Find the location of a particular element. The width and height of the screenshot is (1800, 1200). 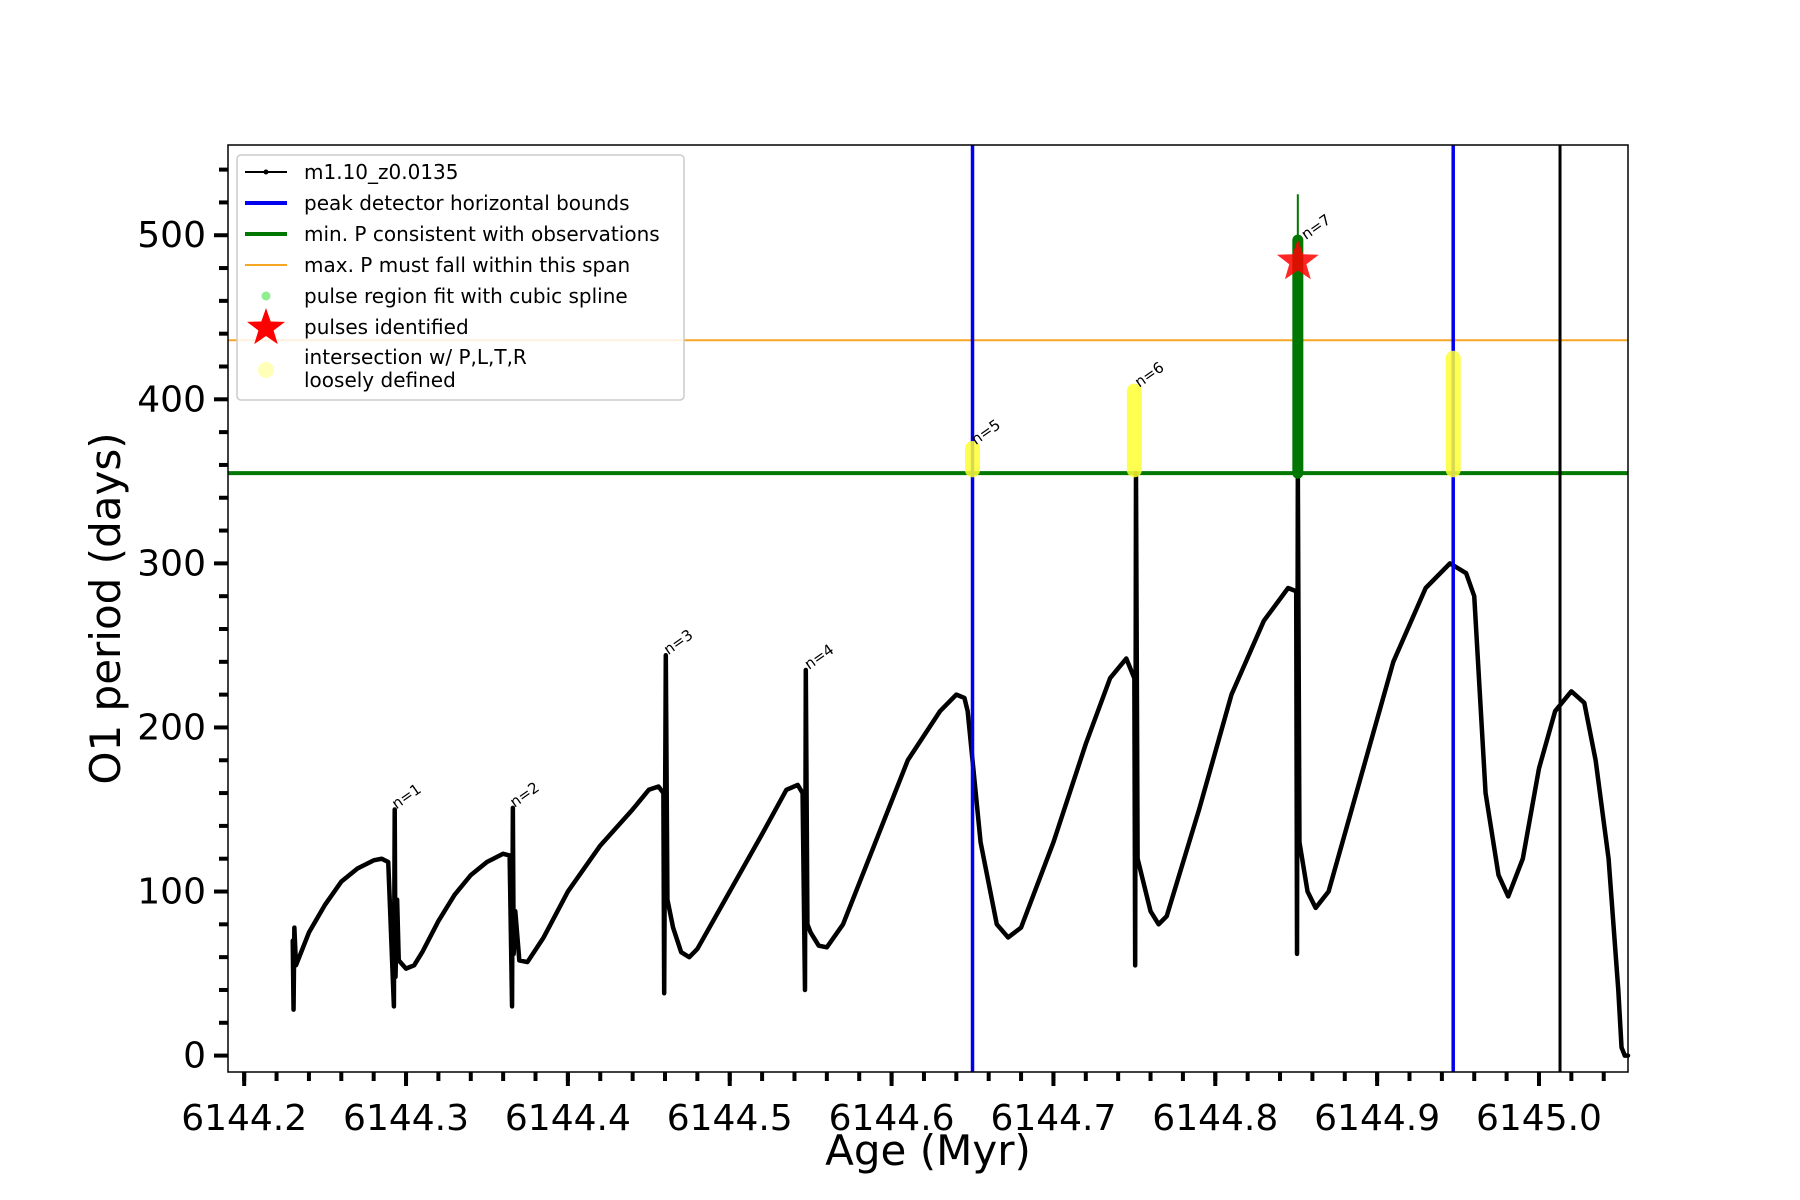

y-tick-label: 400 is located at coordinates (171, 399).